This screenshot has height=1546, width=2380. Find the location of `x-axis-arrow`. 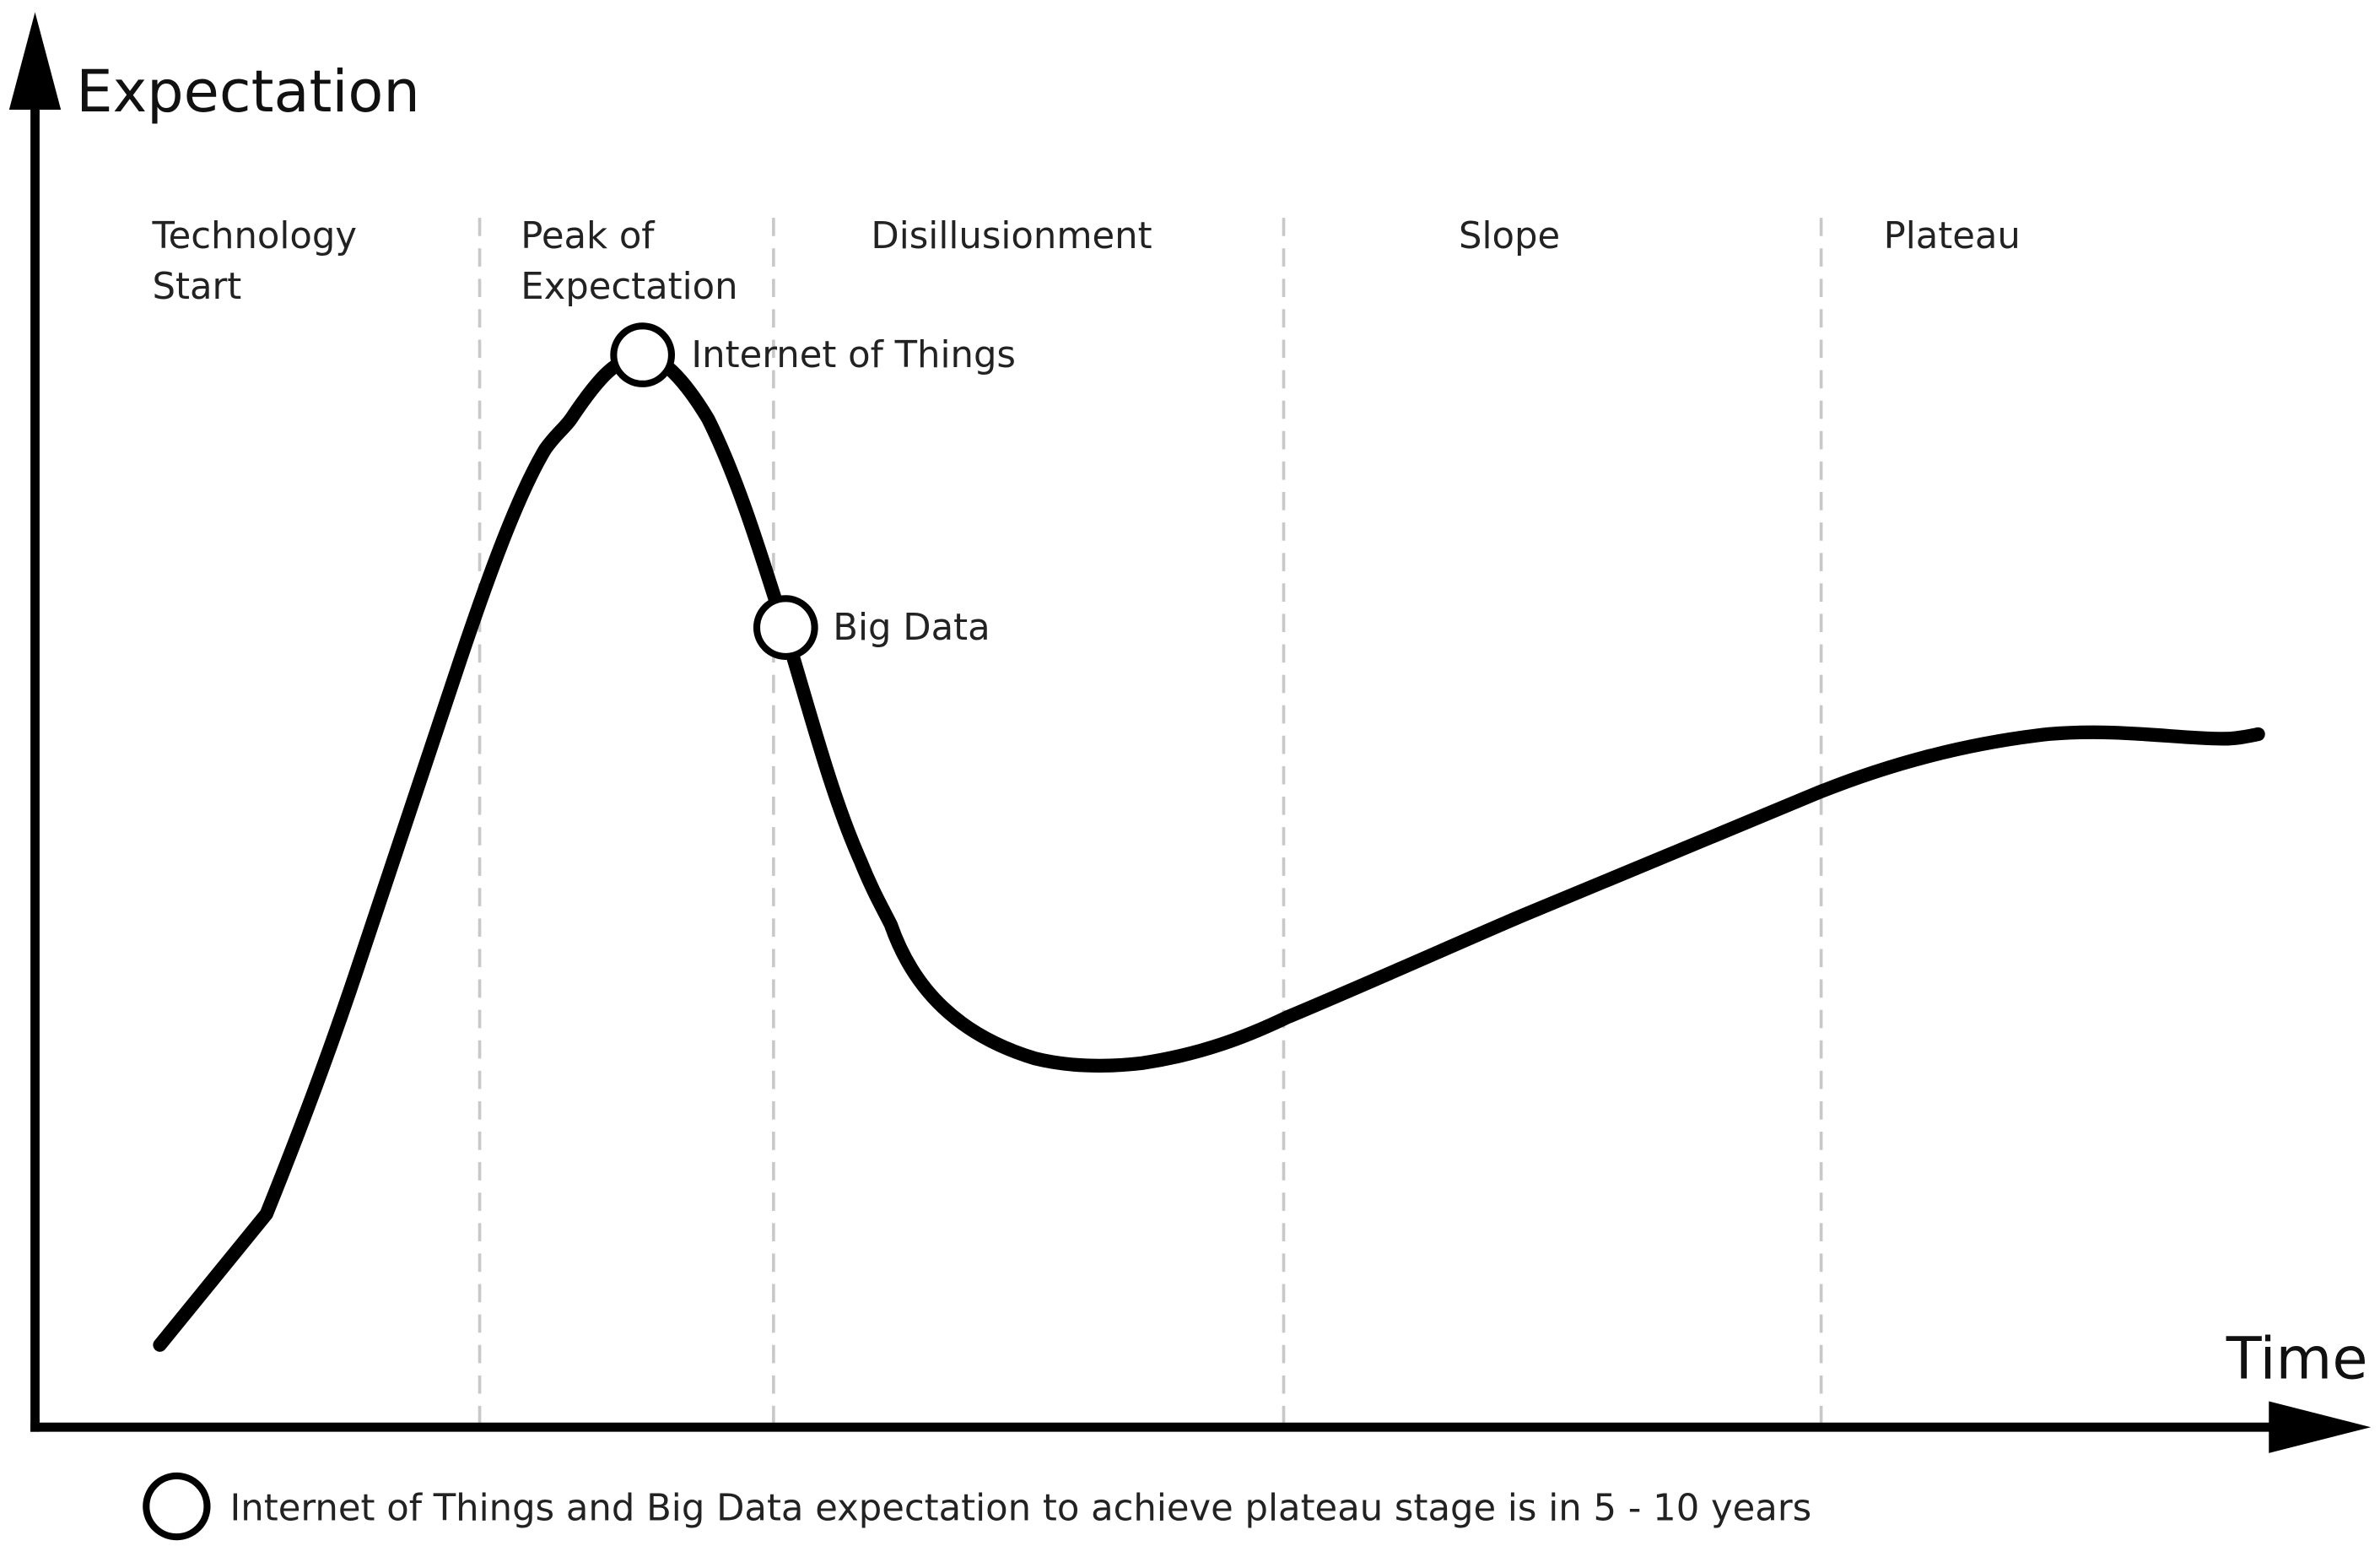

x-axis-arrow is located at coordinates (2320, 1427).